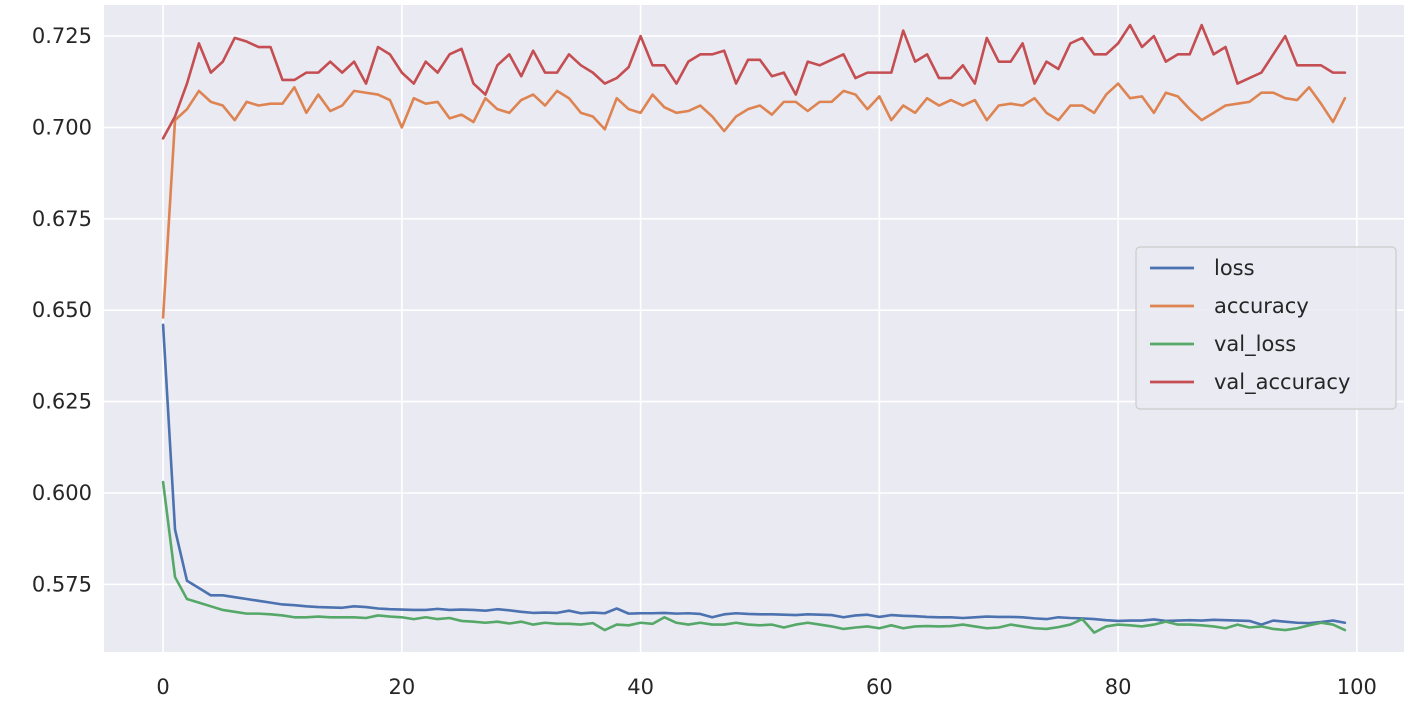 This screenshot has height=707, width=1417. What do you see at coordinates (1282, 382) in the screenshot?
I see `legend-label: val_accuracy` at bounding box center [1282, 382].